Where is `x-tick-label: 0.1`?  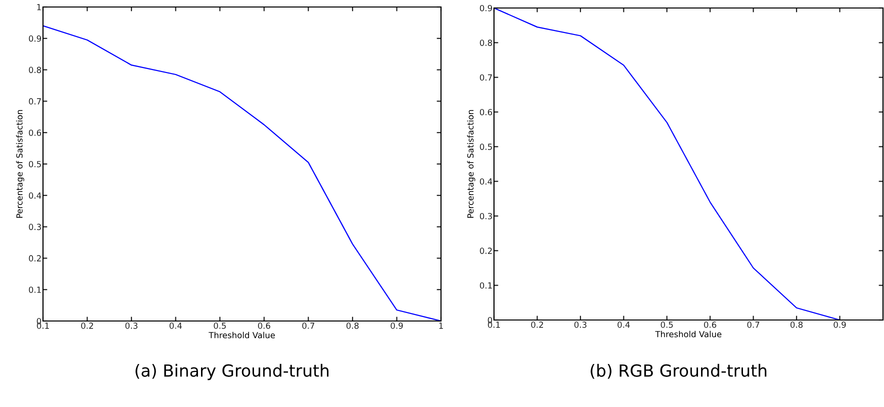
x-tick-label: 0.1 is located at coordinates (494, 325).